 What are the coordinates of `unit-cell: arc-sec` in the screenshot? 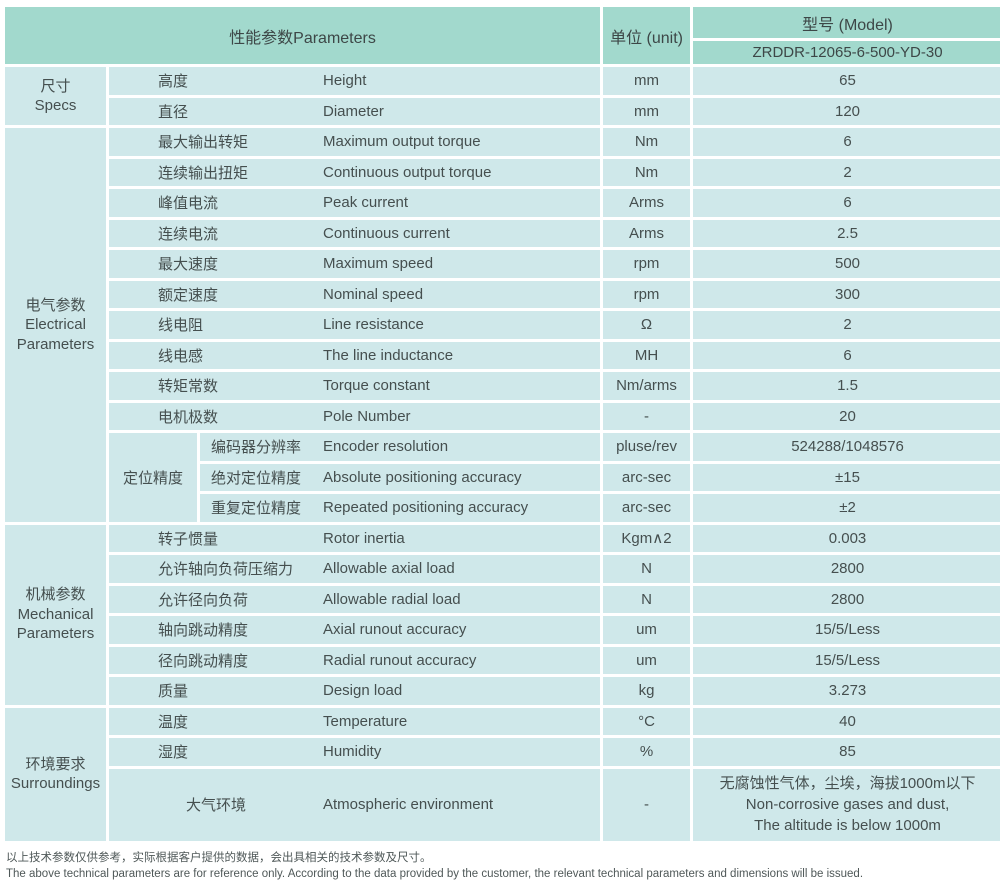 It's located at (647, 477).